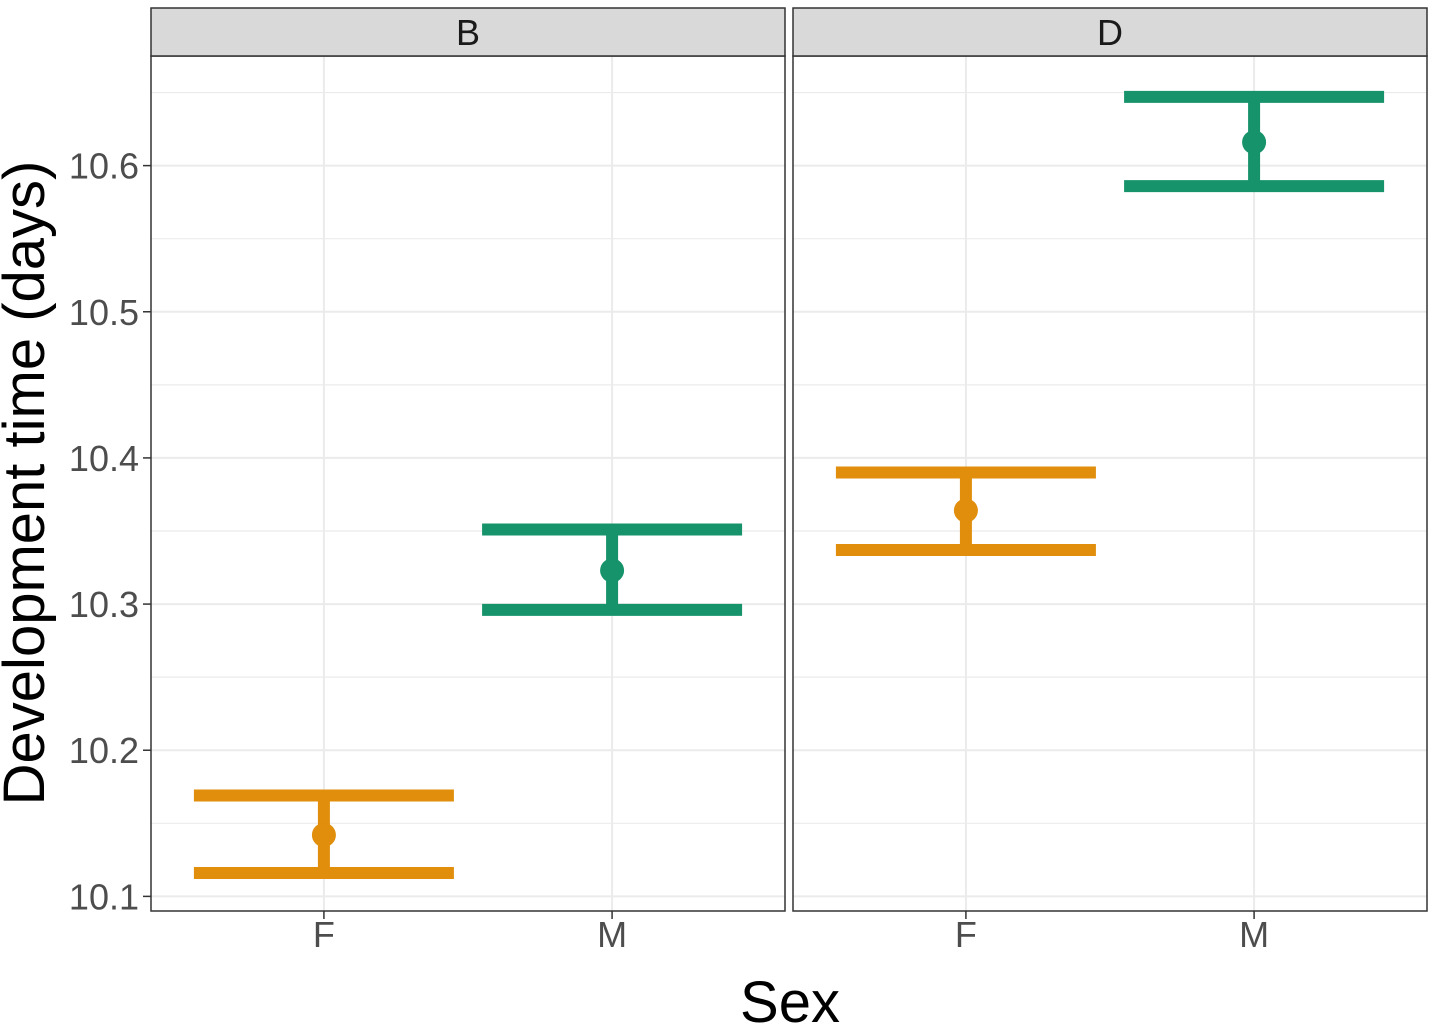 The image size is (1436, 1028). I want to click on strip-label: B, so click(468, 32).